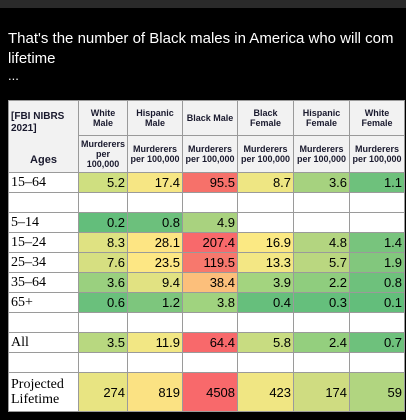 This screenshot has height=420, width=406. I want to click on cell-value: 1.4, so click(377, 242).